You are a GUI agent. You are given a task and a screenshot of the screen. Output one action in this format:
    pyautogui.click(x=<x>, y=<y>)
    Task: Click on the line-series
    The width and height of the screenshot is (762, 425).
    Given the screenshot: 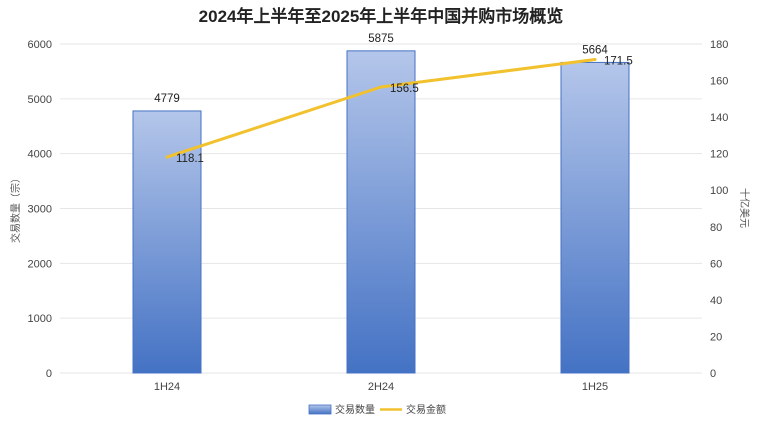 What is the action you would take?
    pyautogui.click(x=381, y=108)
    